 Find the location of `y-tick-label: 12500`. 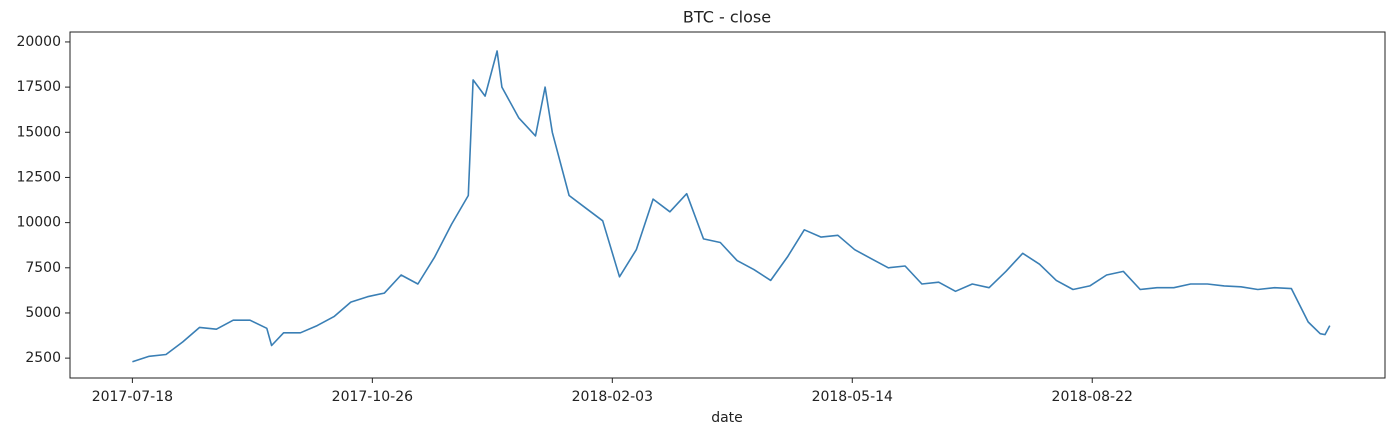

y-tick-label: 12500 is located at coordinates (38, 177).